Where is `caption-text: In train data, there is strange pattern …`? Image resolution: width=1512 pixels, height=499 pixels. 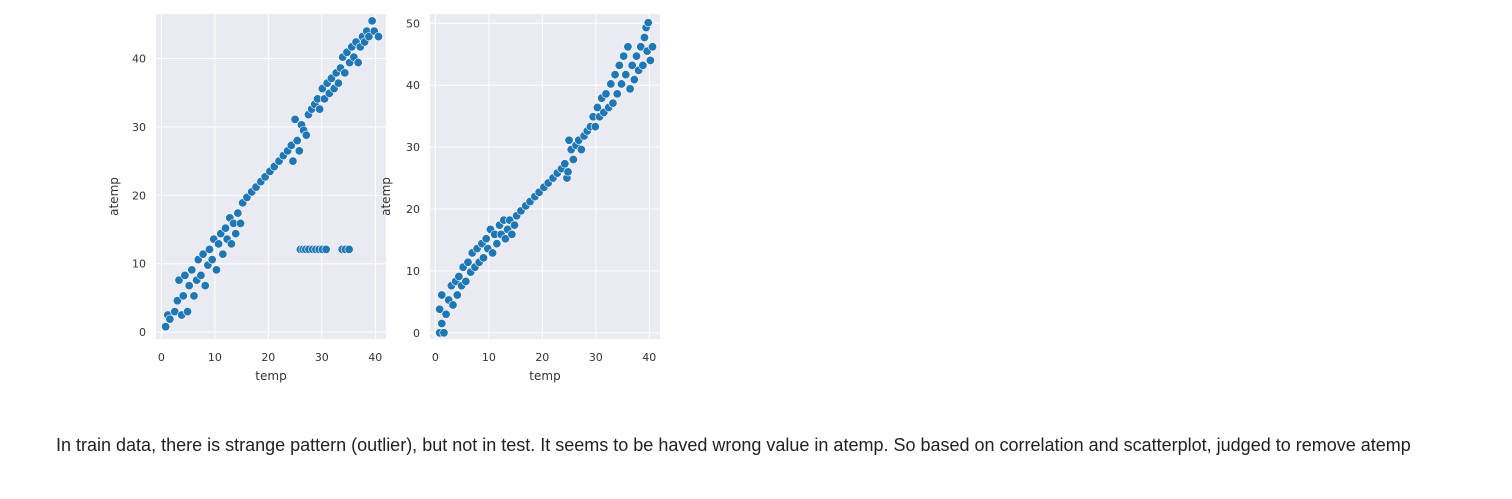
caption-text: In train data, there is strange pattern … is located at coordinates (733, 445).